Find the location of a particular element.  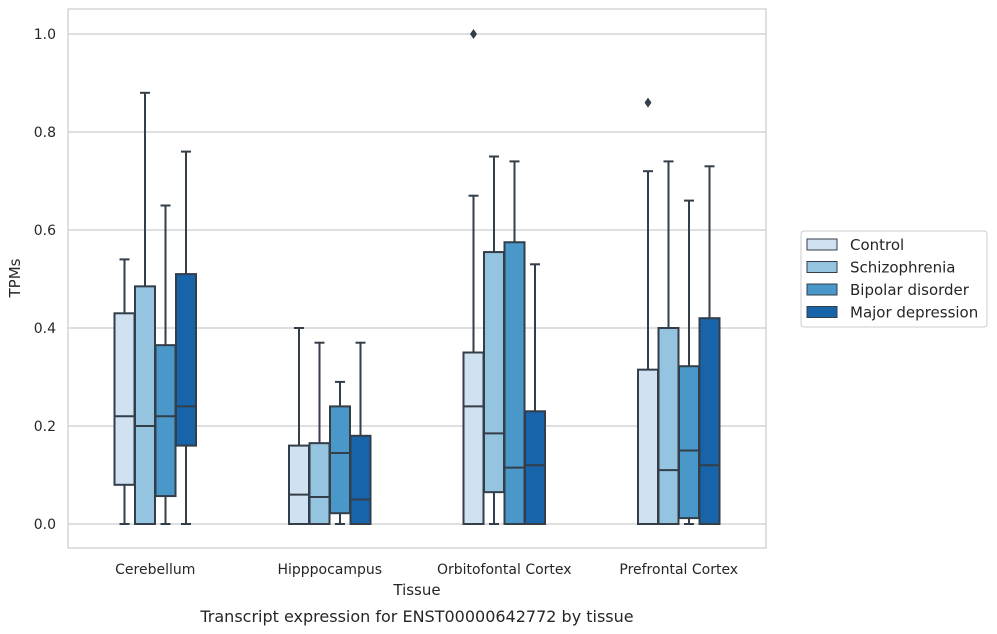

x-axis-label: Tissue is located at coordinates (416, 590).